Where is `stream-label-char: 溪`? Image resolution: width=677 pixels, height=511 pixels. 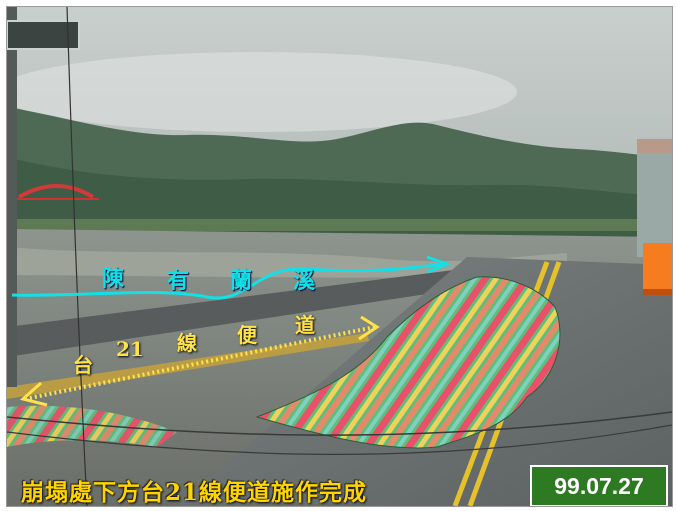
stream-label-char: 溪 is located at coordinates (304, 281).